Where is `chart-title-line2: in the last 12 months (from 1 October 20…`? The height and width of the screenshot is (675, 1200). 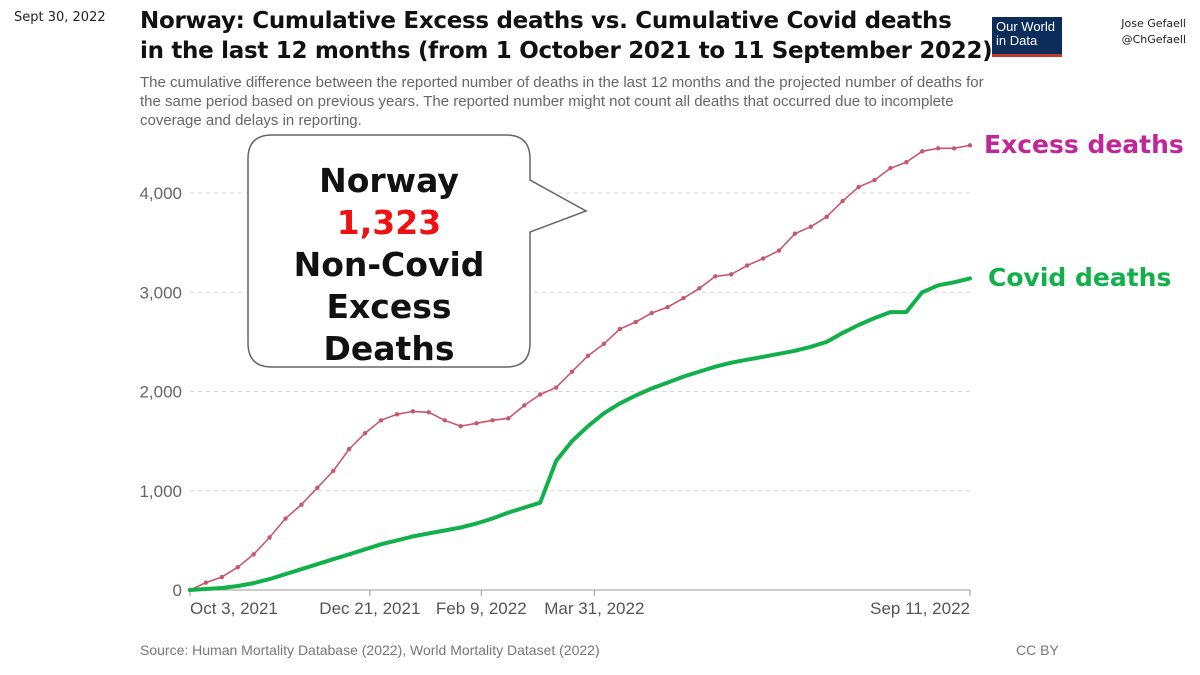 chart-title-line2: in the last 12 months (from 1 October 20… is located at coordinates (566, 51).